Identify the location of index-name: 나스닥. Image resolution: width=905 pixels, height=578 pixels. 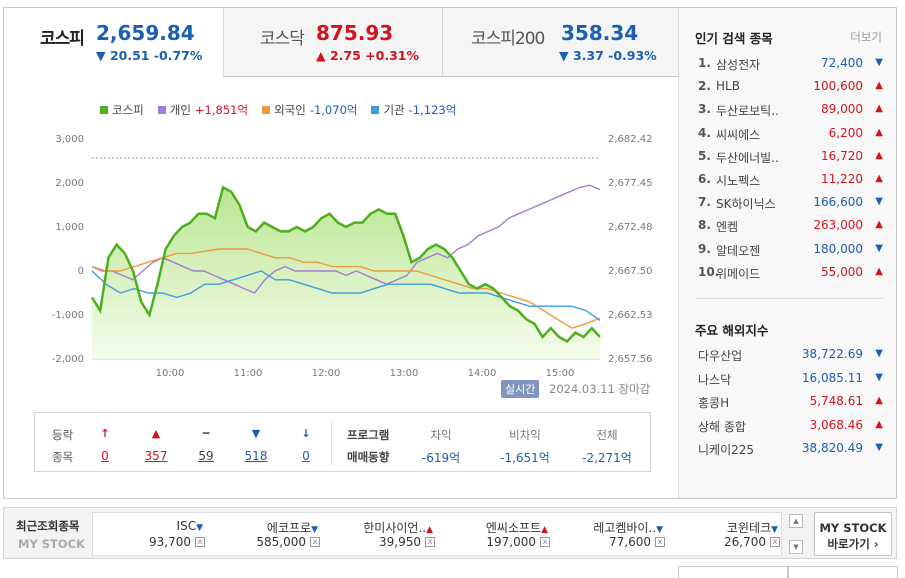
(715, 379).